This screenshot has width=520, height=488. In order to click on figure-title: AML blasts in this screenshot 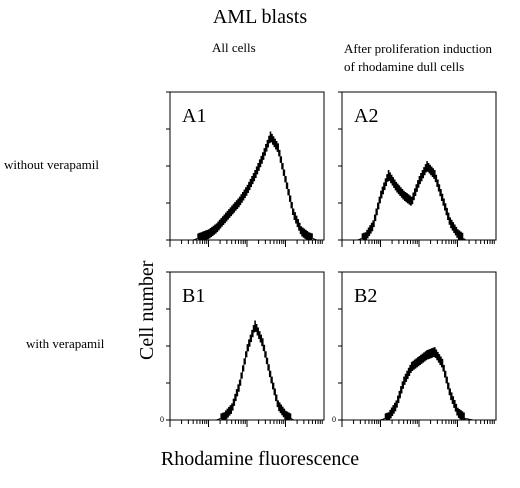, I will do `click(260, 17)`.